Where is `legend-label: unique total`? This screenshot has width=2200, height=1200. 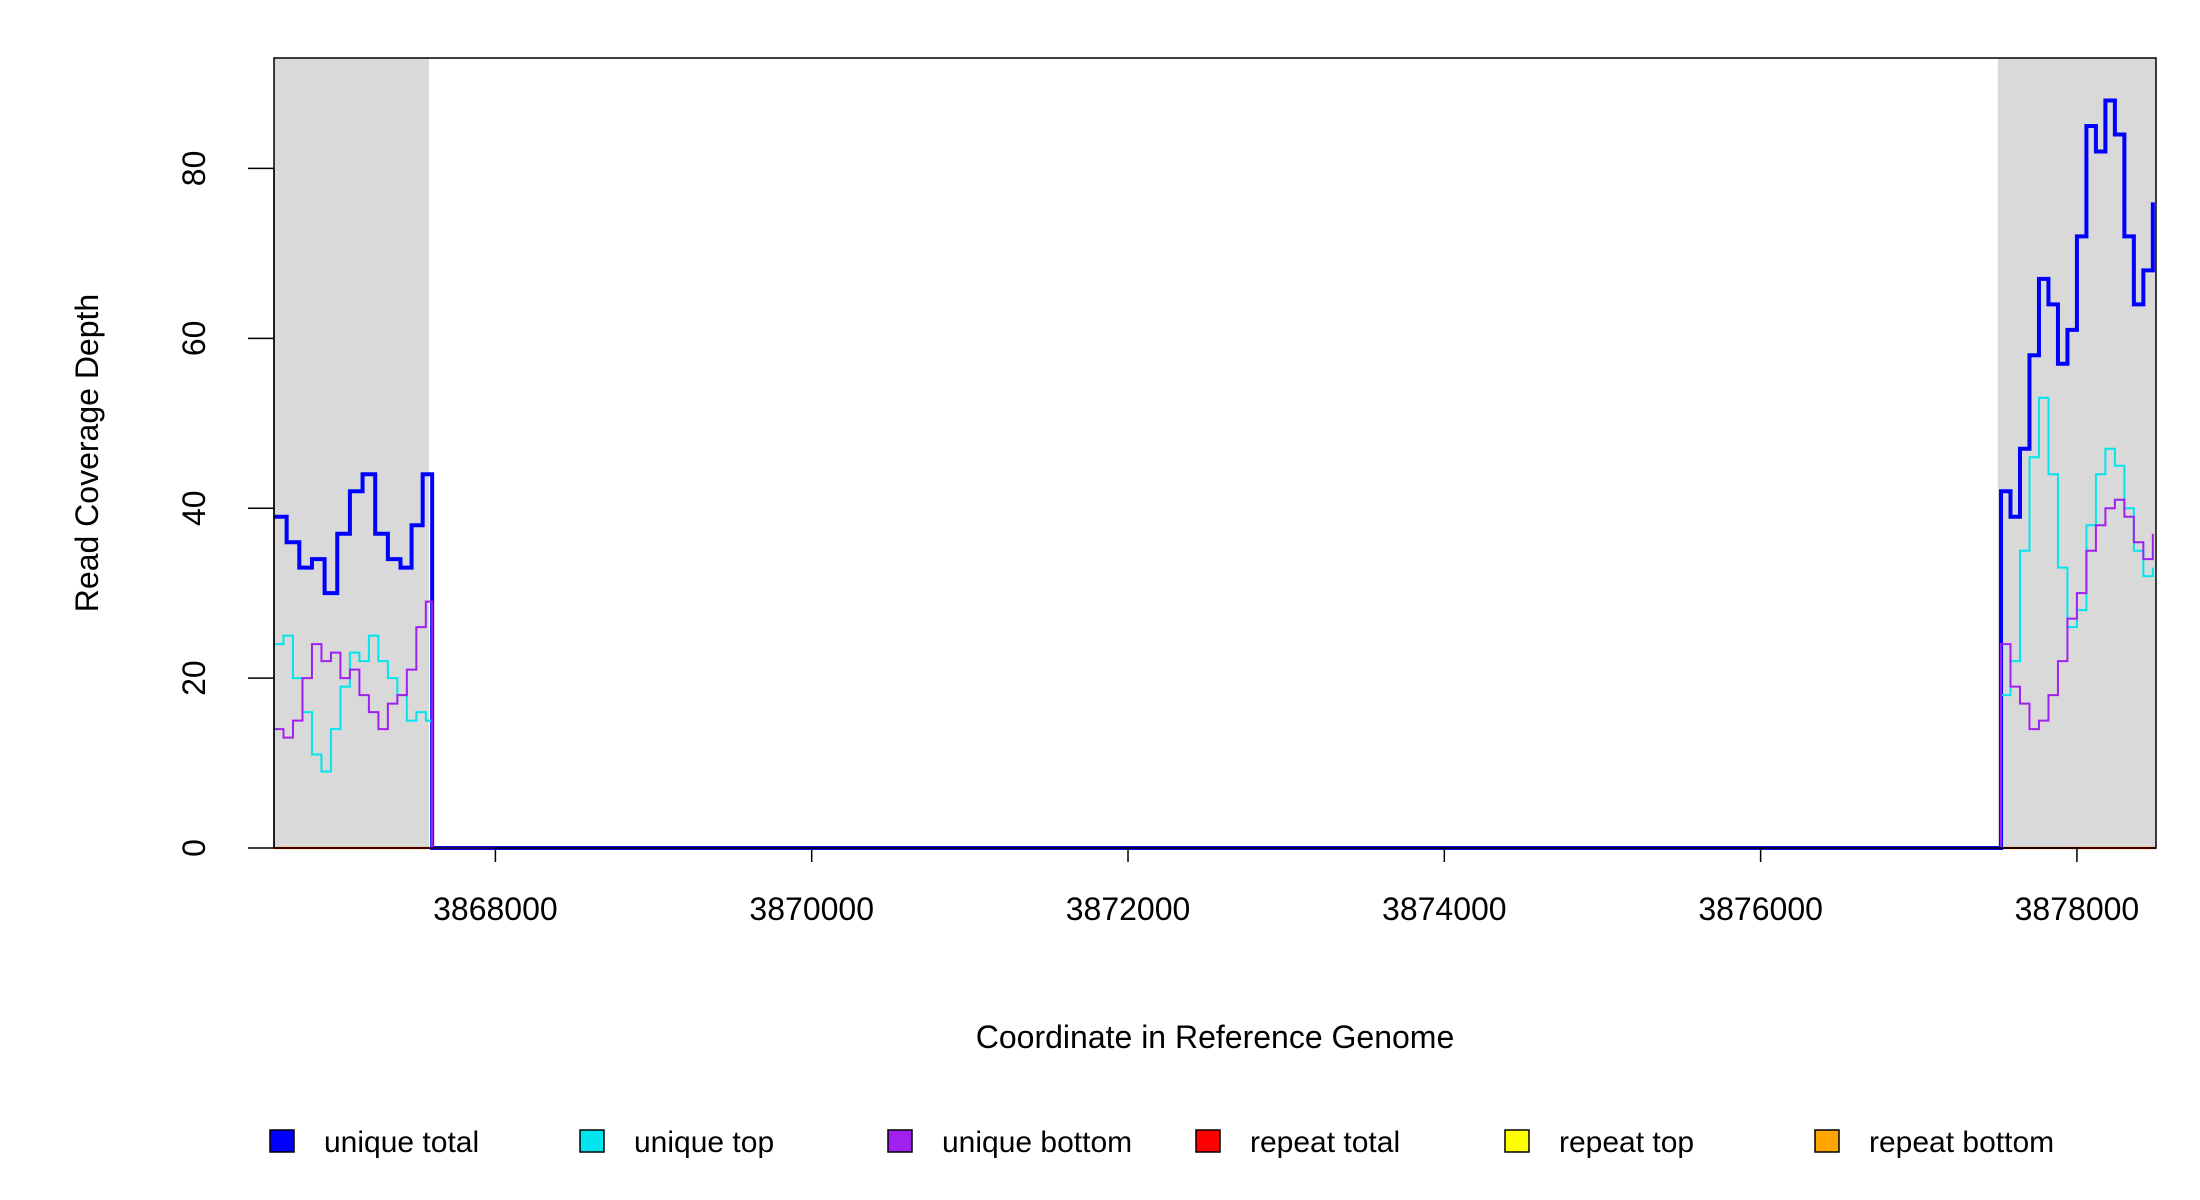 legend-label: unique total is located at coordinates (401, 1142).